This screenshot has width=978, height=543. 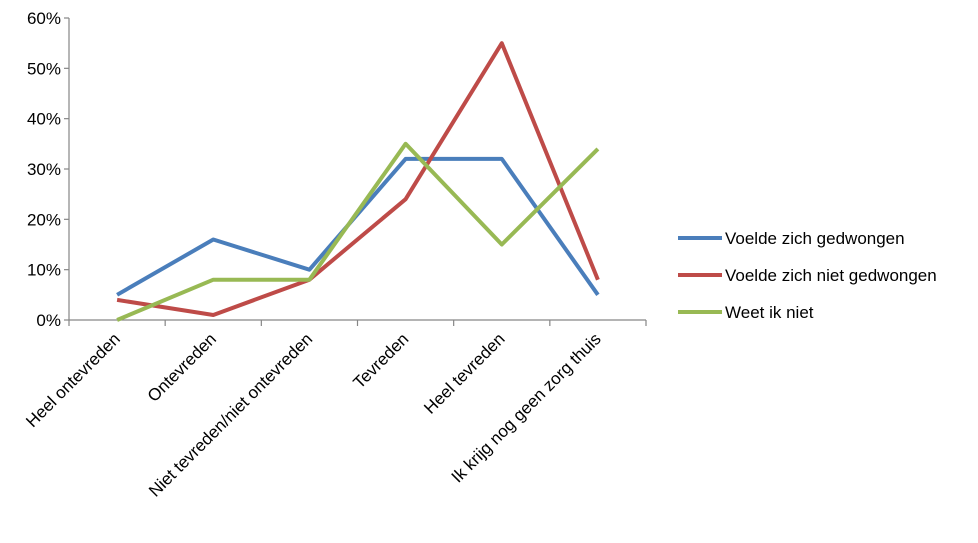 I want to click on y-tick-label: 60%, so click(x=44, y=18).